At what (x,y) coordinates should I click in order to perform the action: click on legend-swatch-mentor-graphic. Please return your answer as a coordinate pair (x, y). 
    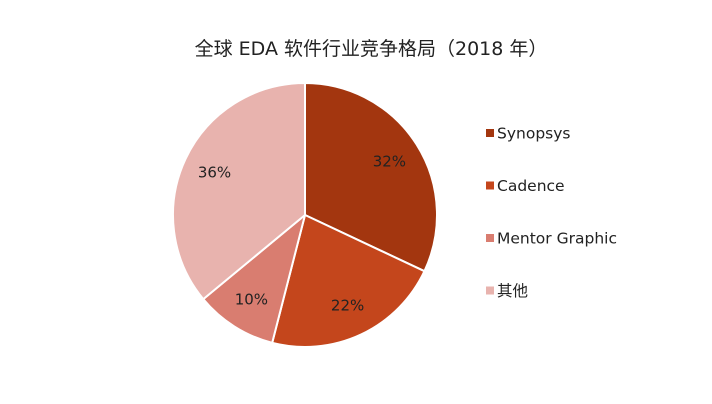
    Looking at the image, I should click on (490, 238).